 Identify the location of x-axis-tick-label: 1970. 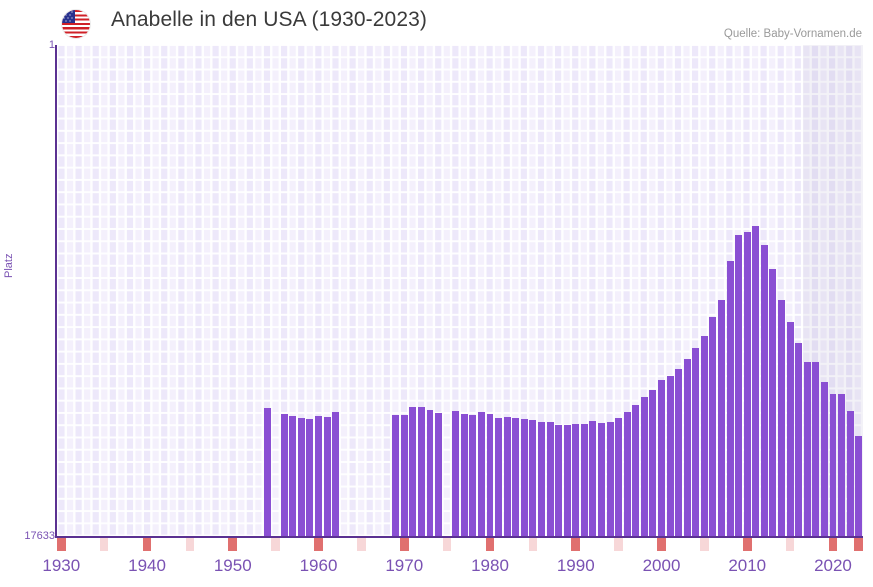
(404, 565).